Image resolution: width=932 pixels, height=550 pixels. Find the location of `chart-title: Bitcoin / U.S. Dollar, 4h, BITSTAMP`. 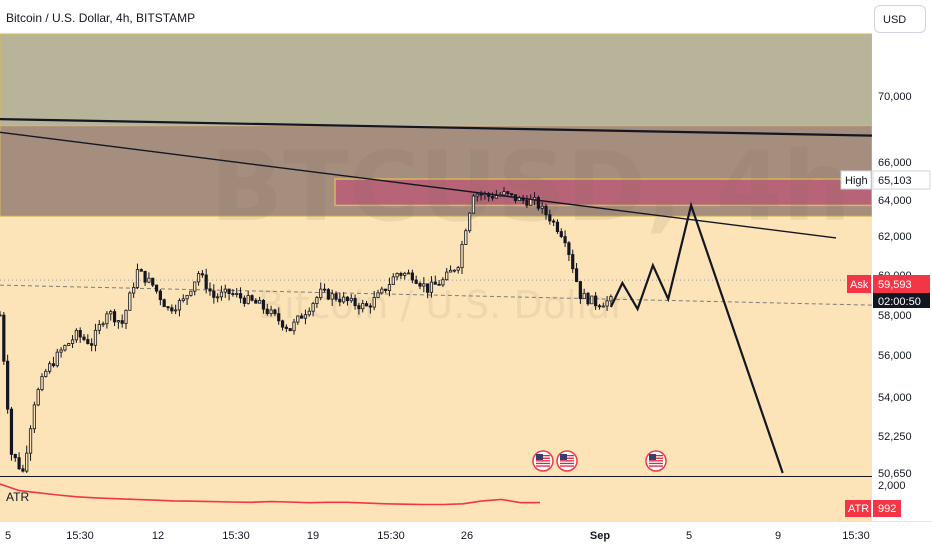

chart-title: Bitcoin / U.S. Dollar, 4h, BITSTAMP is located at coordinates (100, 18).